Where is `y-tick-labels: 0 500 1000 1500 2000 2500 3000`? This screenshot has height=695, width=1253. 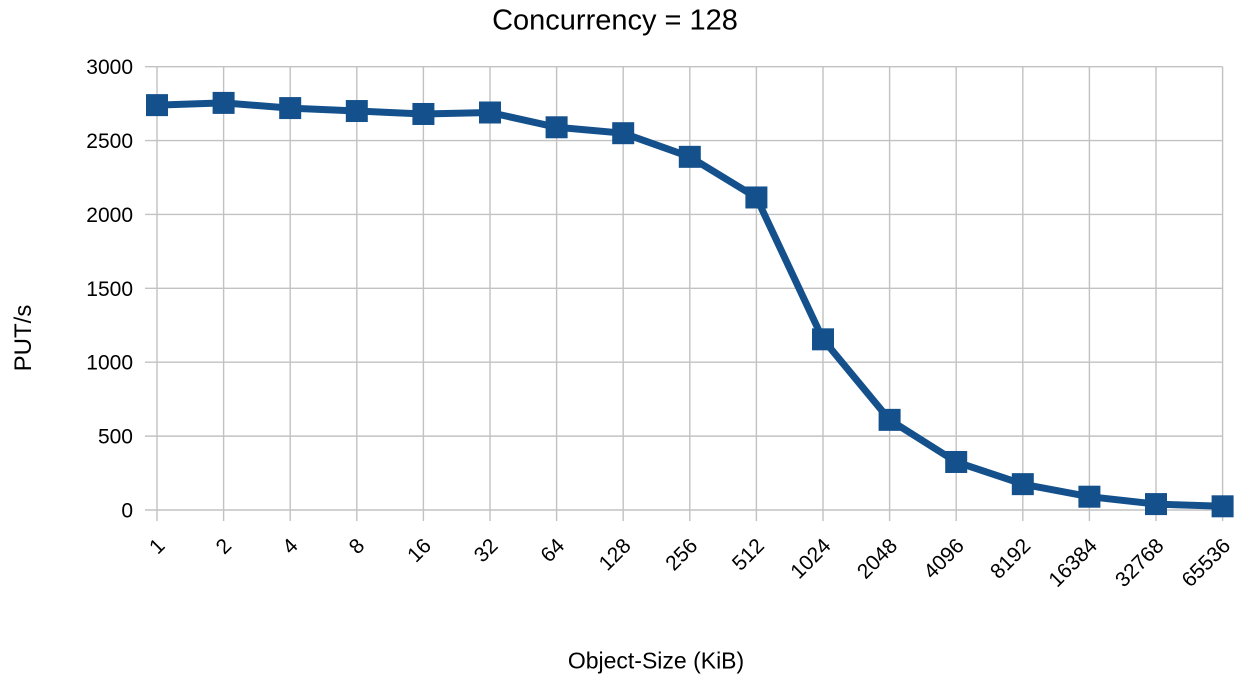
y-tick-labels: 0 500 1000 1500 2000 2500 3000 is located at coordinates (109, 289).